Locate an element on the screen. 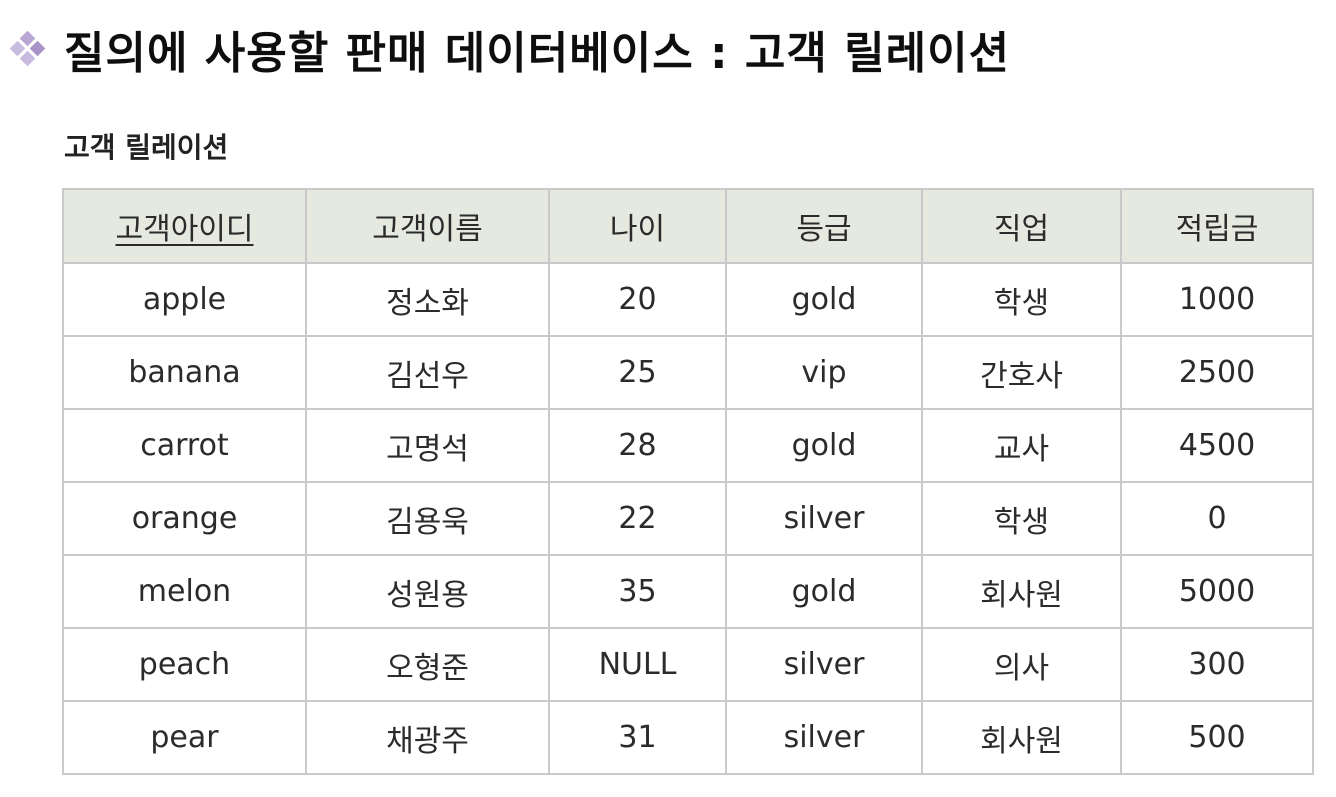 This screenshot has height=797, width=1336. table-row: pear 채광주 31 silver 회사원 500 is located at coordinates (688, 737).